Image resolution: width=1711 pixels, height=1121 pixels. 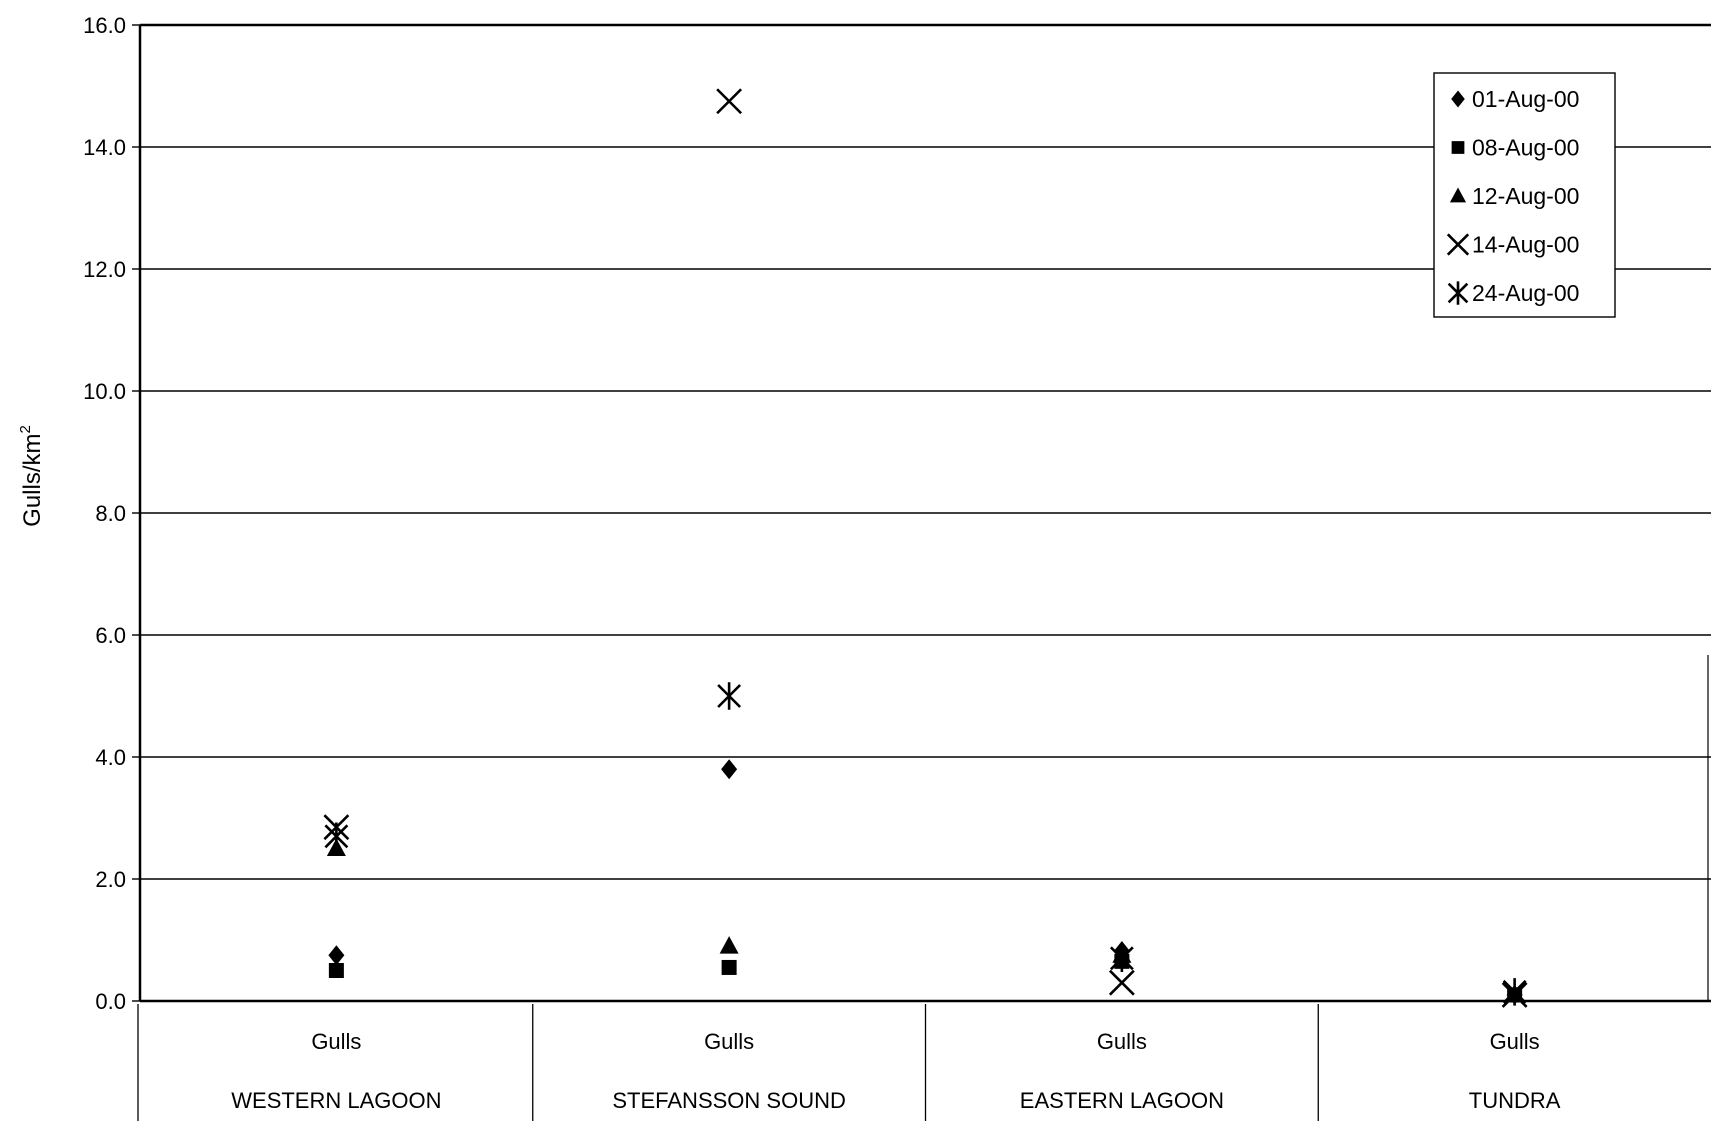 I want to click on category-region-label: TUNDRA, so click(x=1515, y=1100).